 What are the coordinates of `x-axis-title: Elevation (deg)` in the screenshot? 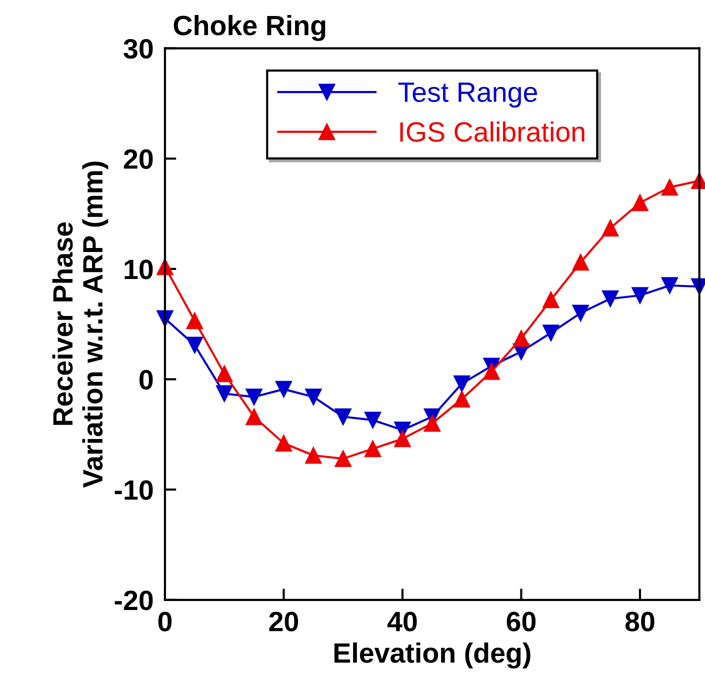 It's located at (432, 655).